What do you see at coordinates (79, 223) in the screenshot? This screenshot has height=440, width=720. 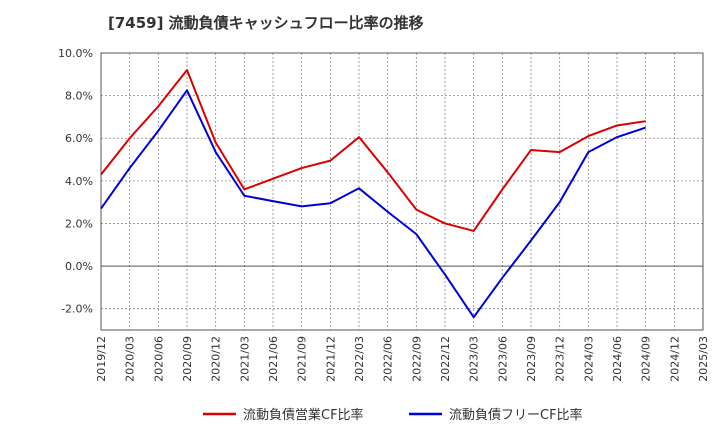 I see `y-tick-label: 2.0%` at bounding box center [79, 223].